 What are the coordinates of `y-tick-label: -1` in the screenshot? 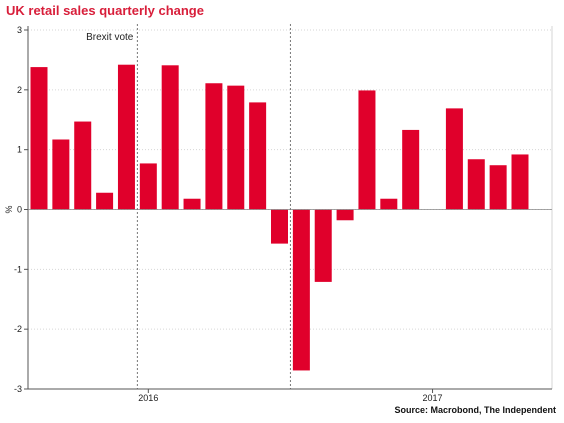 It's located at (18, 269).